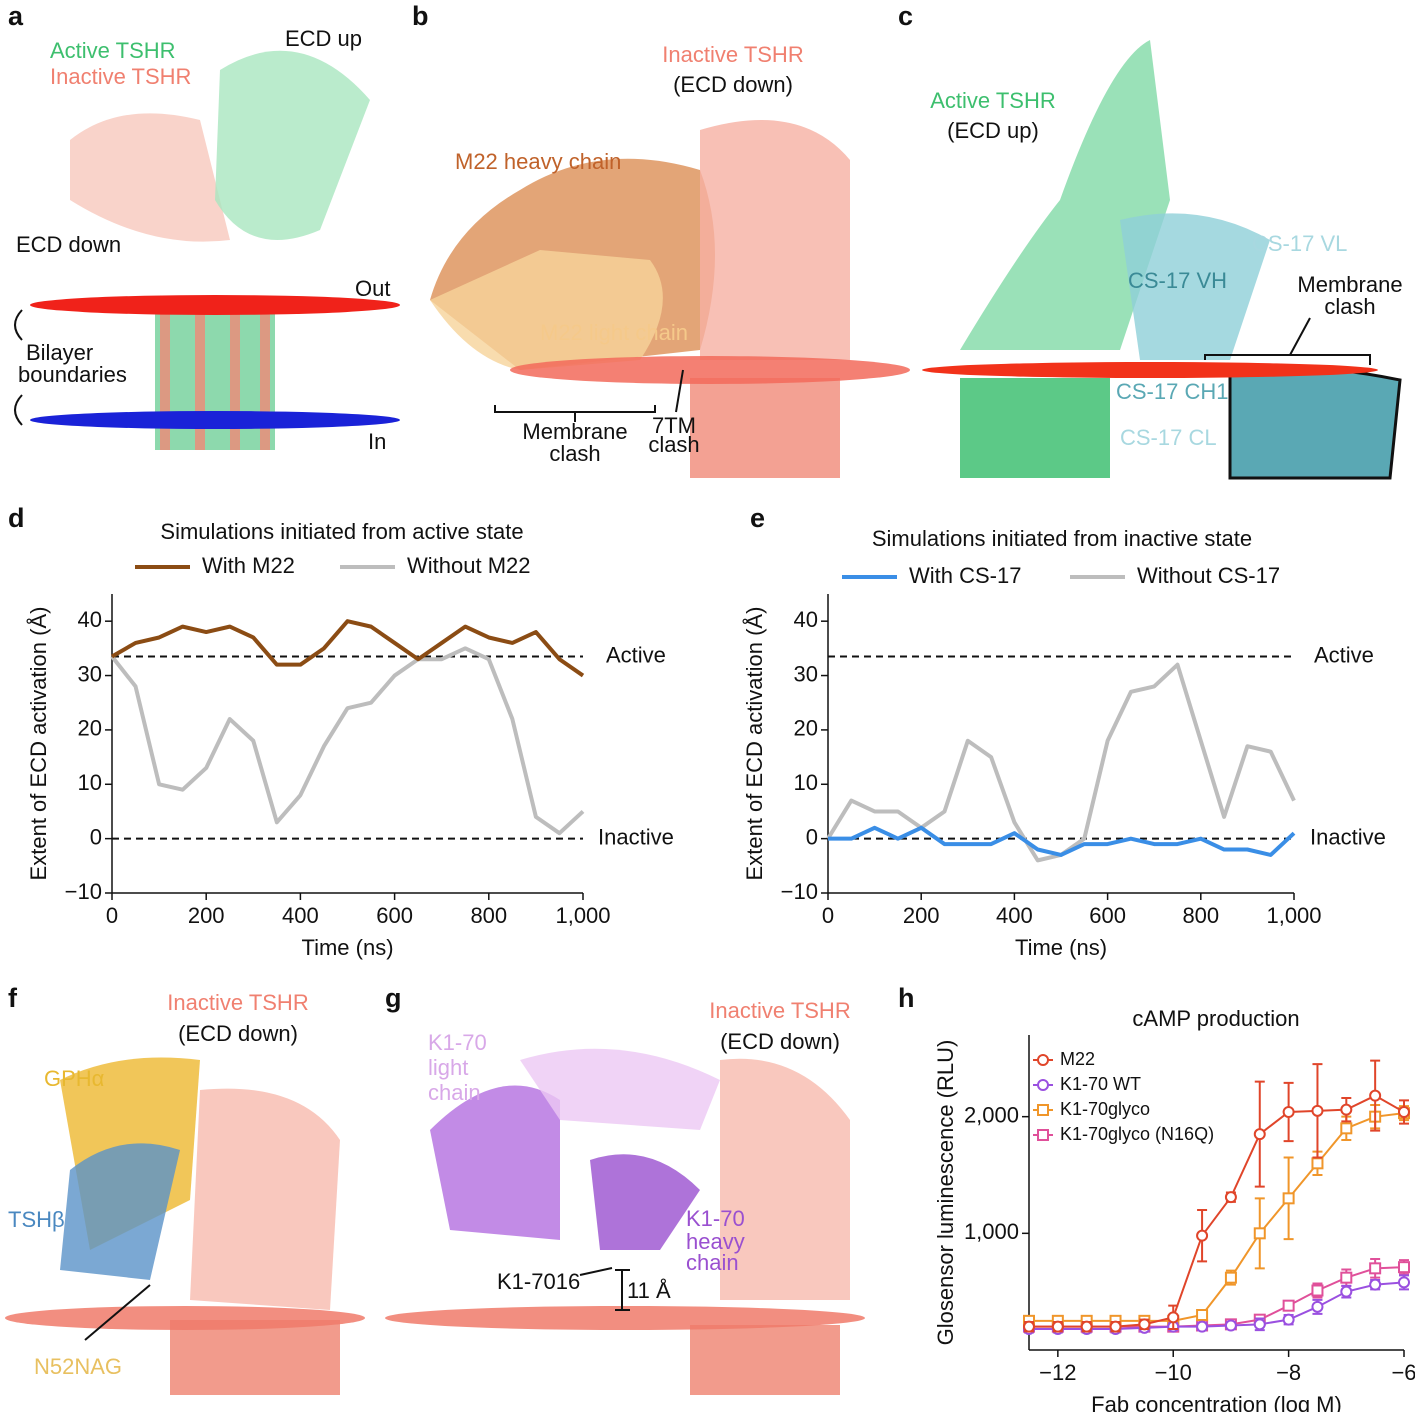 The height and width of the screenshot is (1412, 1415). I want to click on legend-label: Without CS-17, so click(1208, 575).